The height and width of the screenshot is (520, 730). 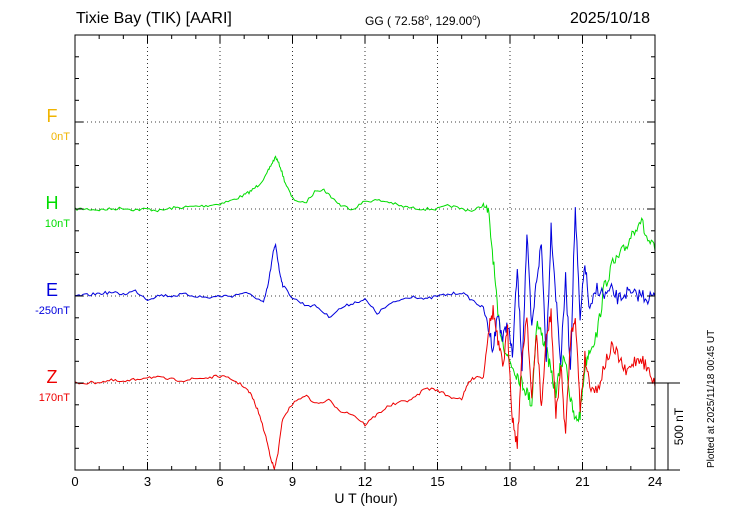 What do you see at coordinates (365, 481) in the screenshot?
I see `x-tick-label-12: 12` at bounding box center [365, 481].